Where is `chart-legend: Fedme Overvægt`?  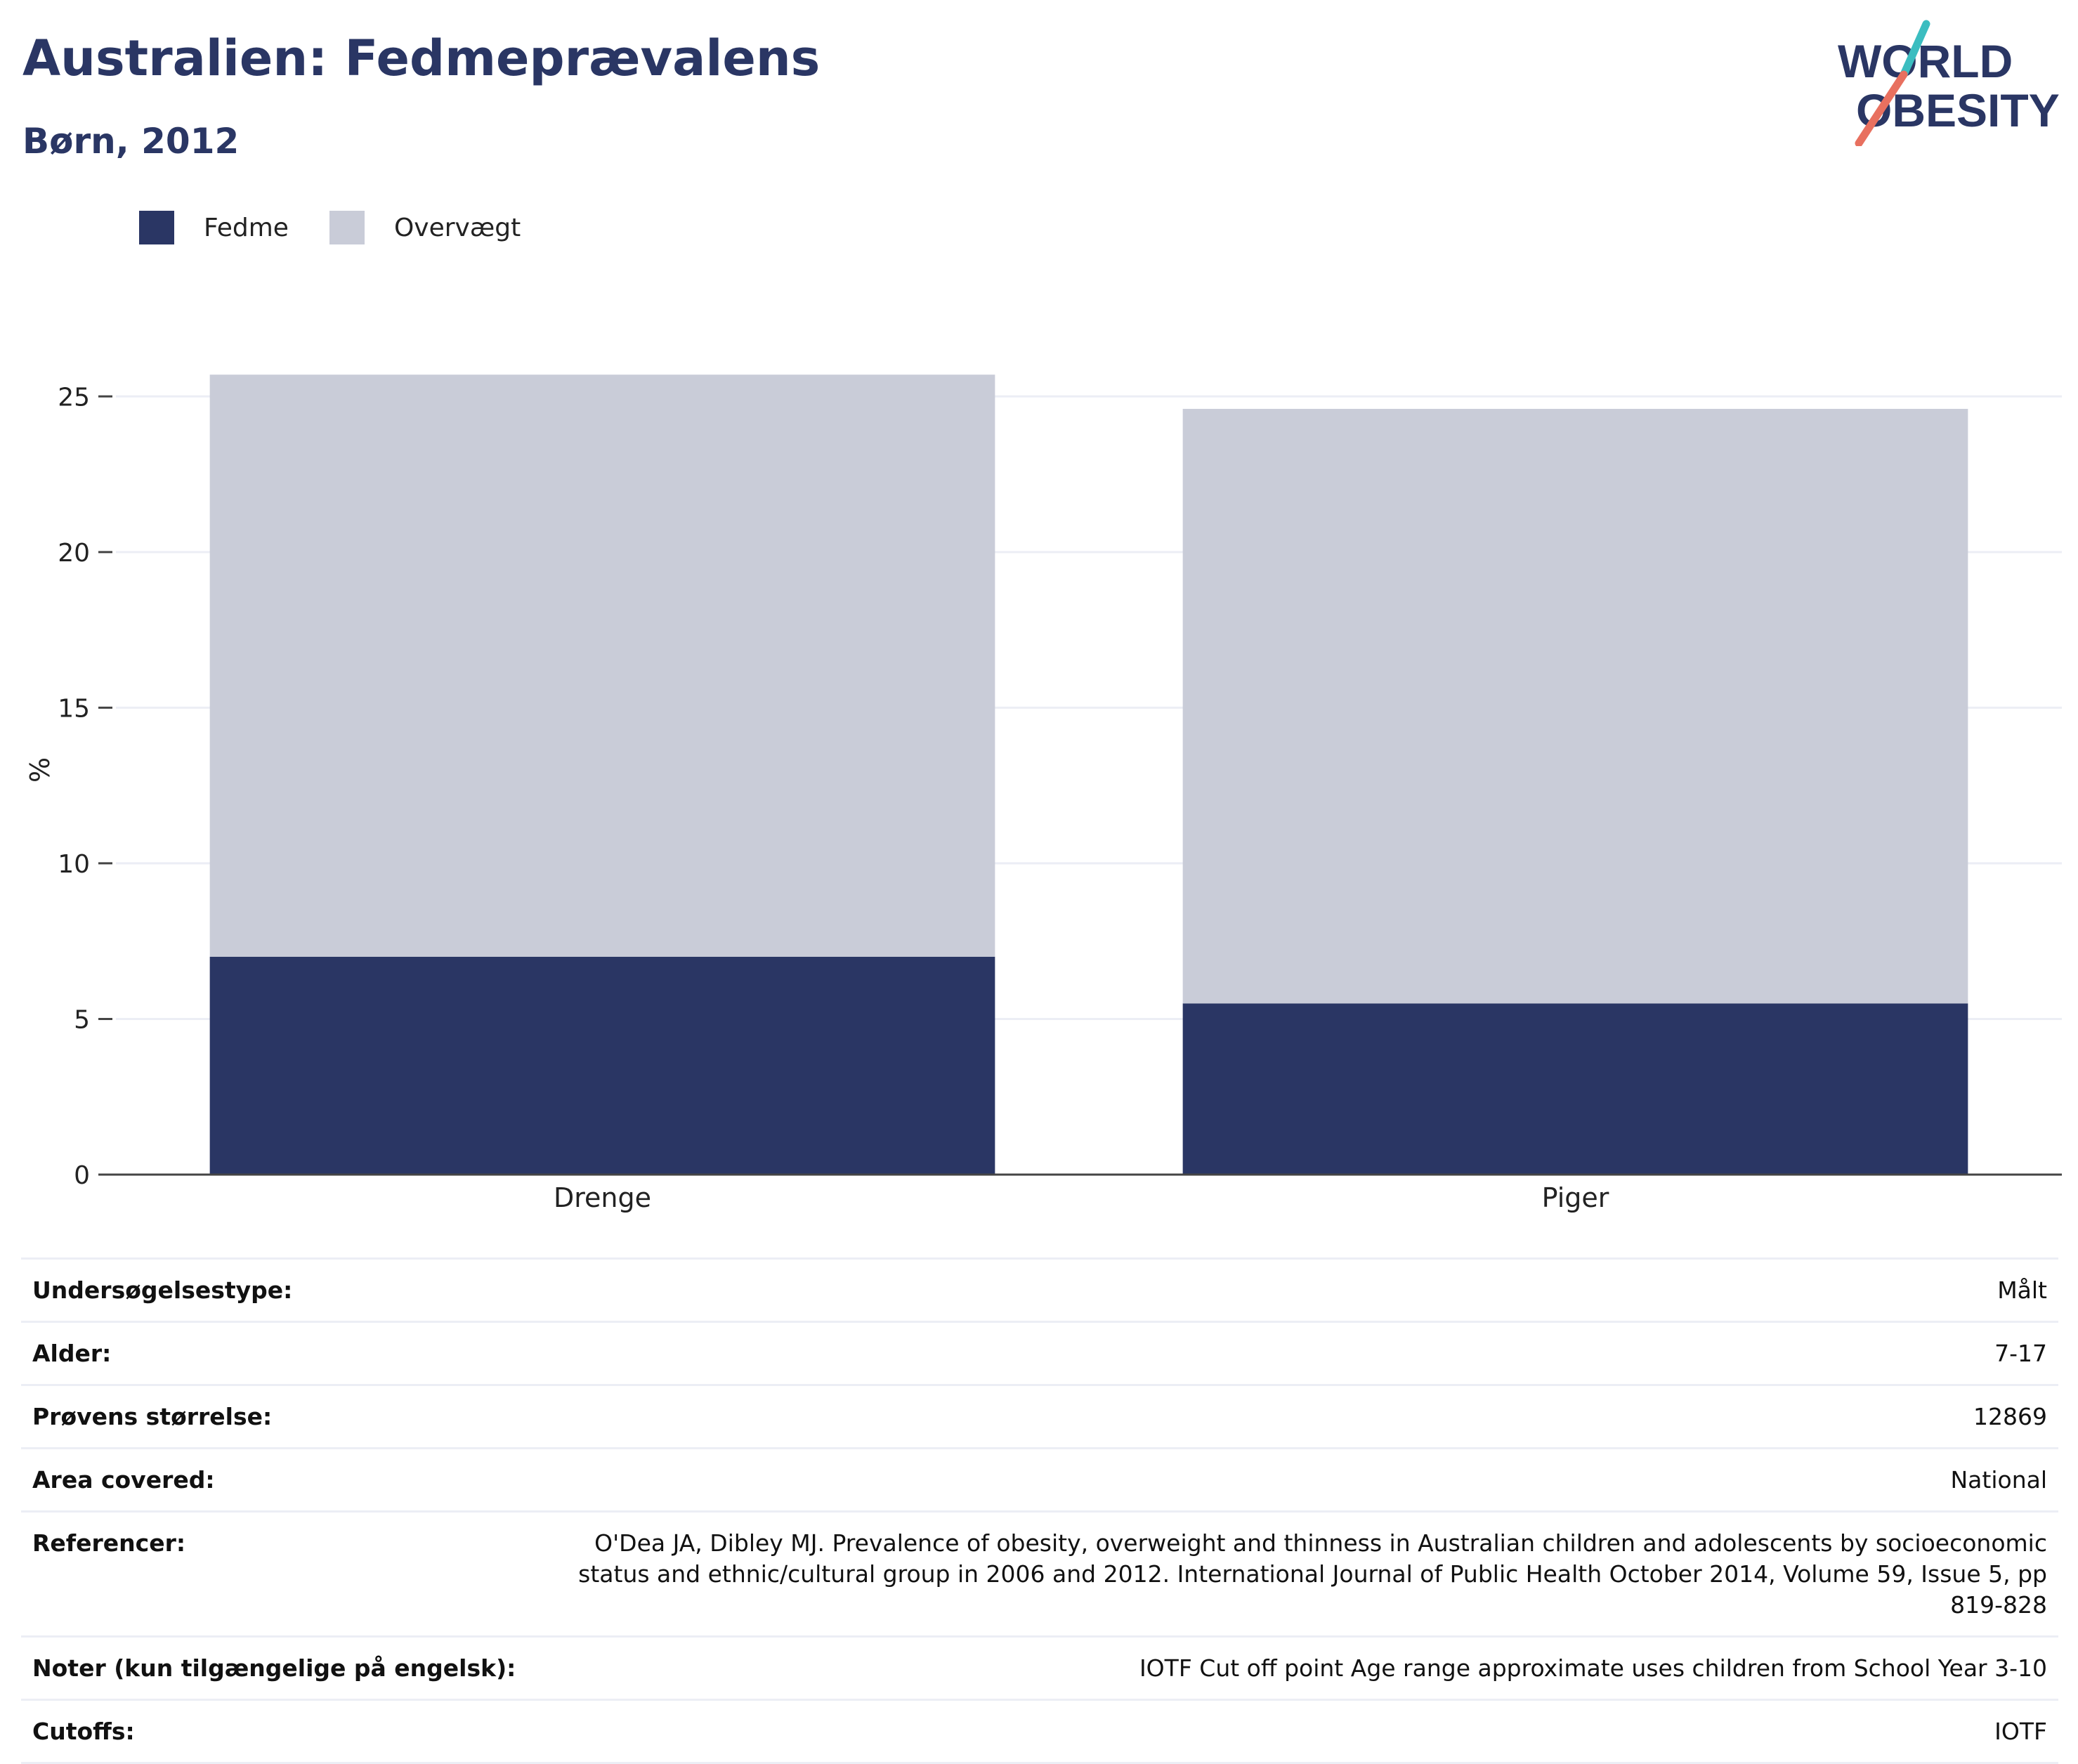
chart-legend: Fedme Overvægt is located at coordinates (350, 227).